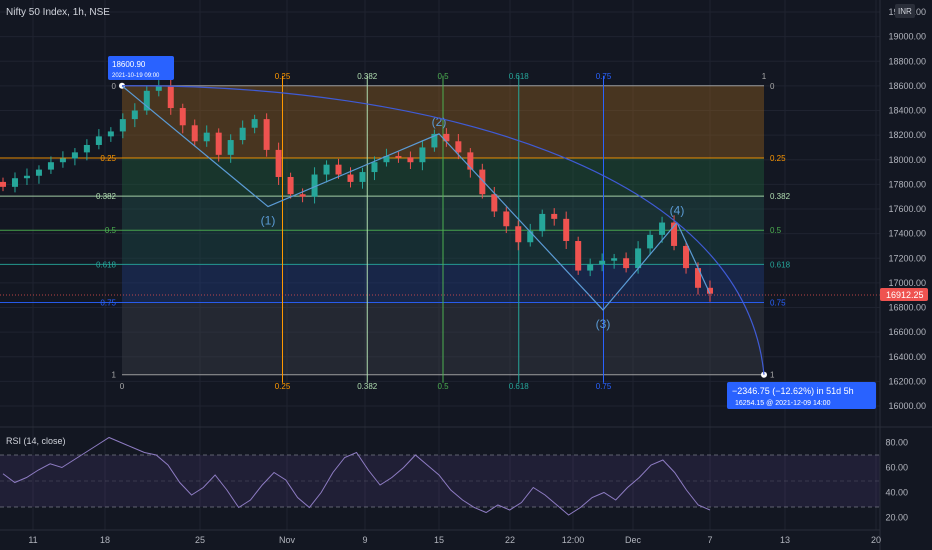  What do you see at coordinates (764, 76) in the screenshot?
I see `fib-time-label-top: 1` at bounding box center [764, 76].